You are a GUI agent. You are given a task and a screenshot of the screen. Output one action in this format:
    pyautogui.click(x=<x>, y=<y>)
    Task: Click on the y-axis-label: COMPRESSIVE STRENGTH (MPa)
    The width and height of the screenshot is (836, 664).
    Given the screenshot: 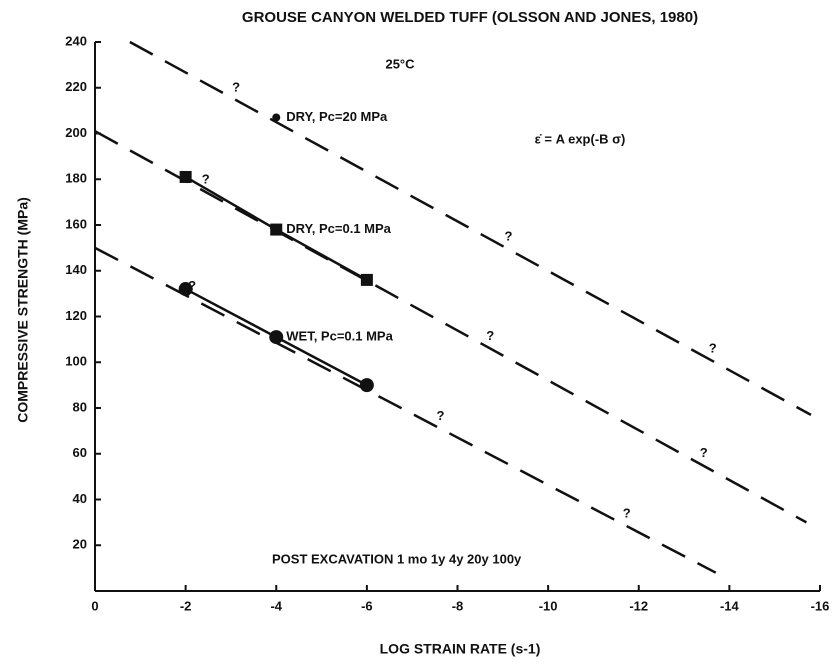 What is the action you would take?
    pyautogui.click(x=23, y=310)
    